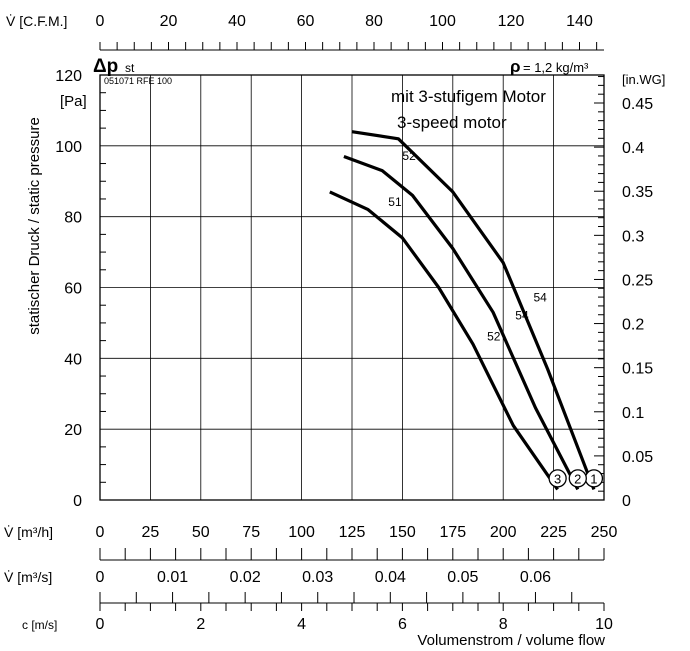 This screenshot has width=690, height=651. Describe the element at coordinates (390, 577) in the screenshot. I see `tick-label-m3s: 0.04` at that location.